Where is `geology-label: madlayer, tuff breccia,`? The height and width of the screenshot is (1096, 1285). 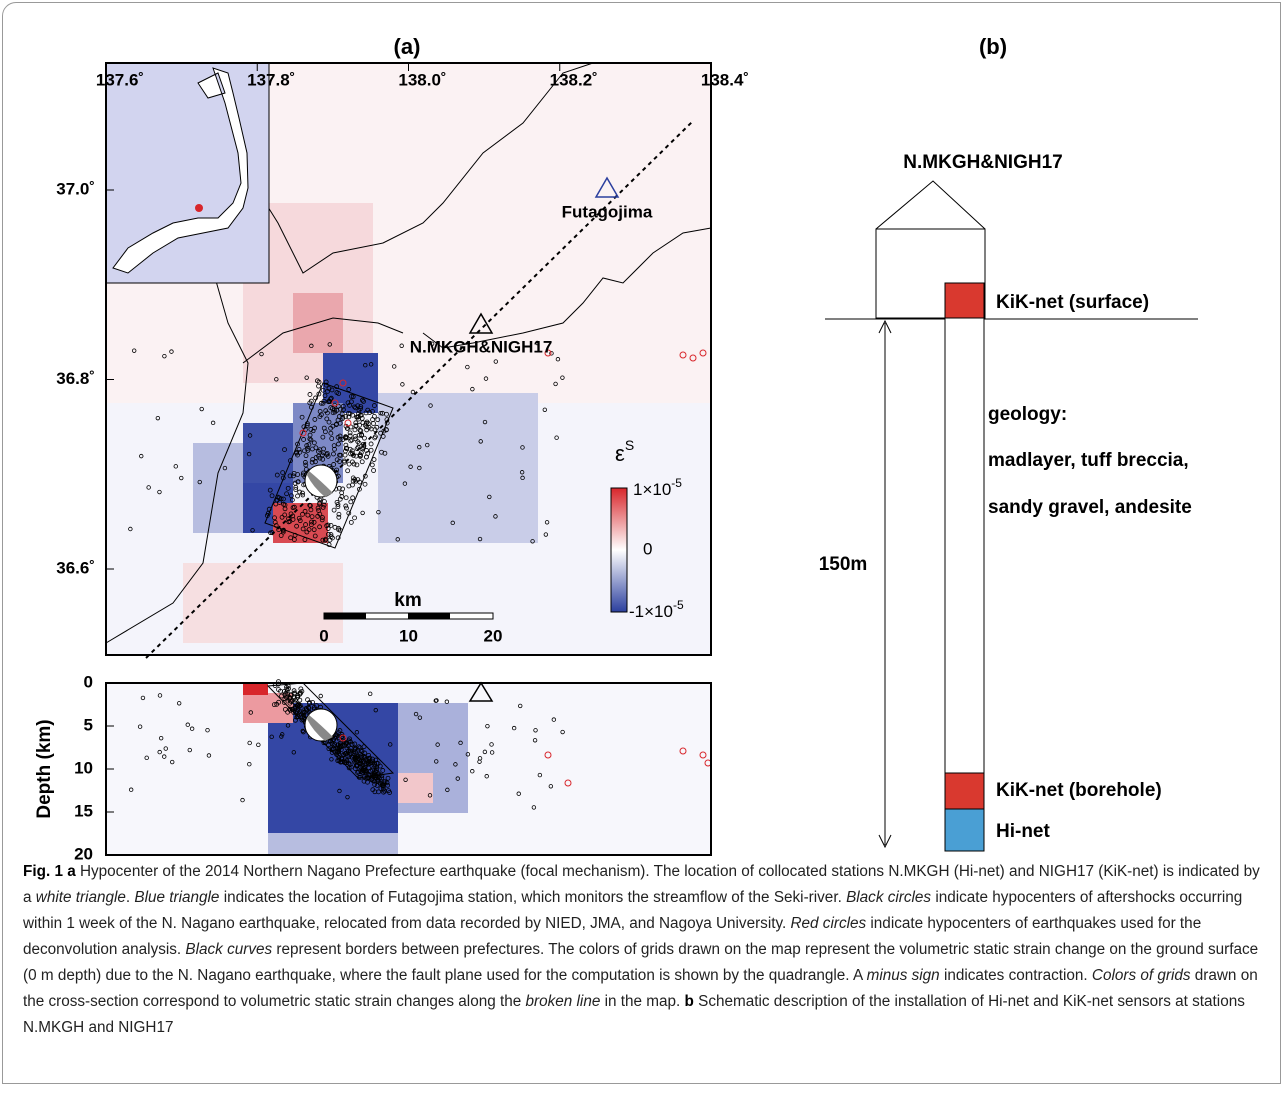 geology-label: madlayer, tuff breccia, is located at coordinates (1088, 460).